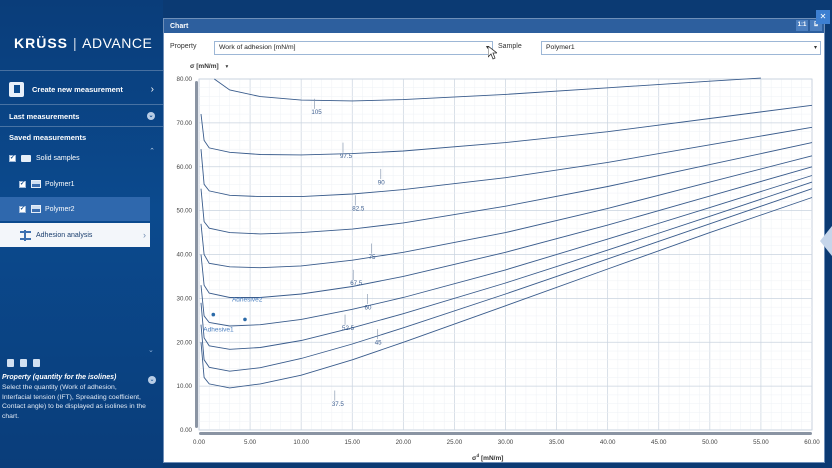  I want to click on create-new-measurement-button: Create new measurement ›, so click(81, 89).